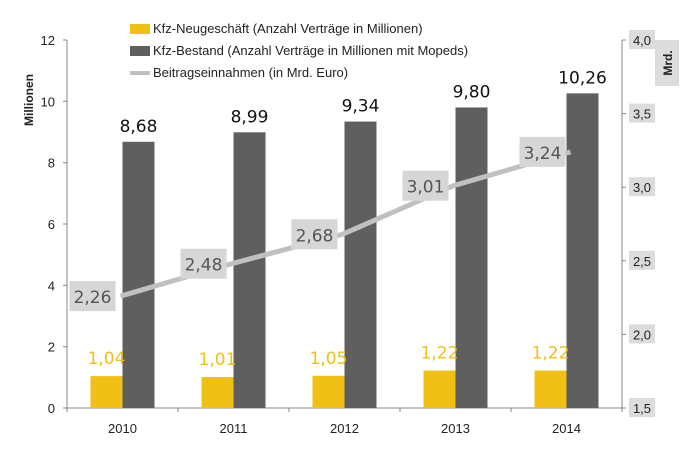  I want to click on left-tick-label: 2, so click(51, 347).